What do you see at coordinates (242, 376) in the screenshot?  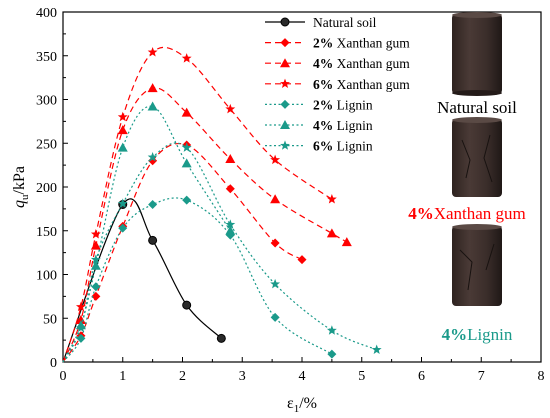 I see `x-tick-label: 3` at bounding box center [242, 376].